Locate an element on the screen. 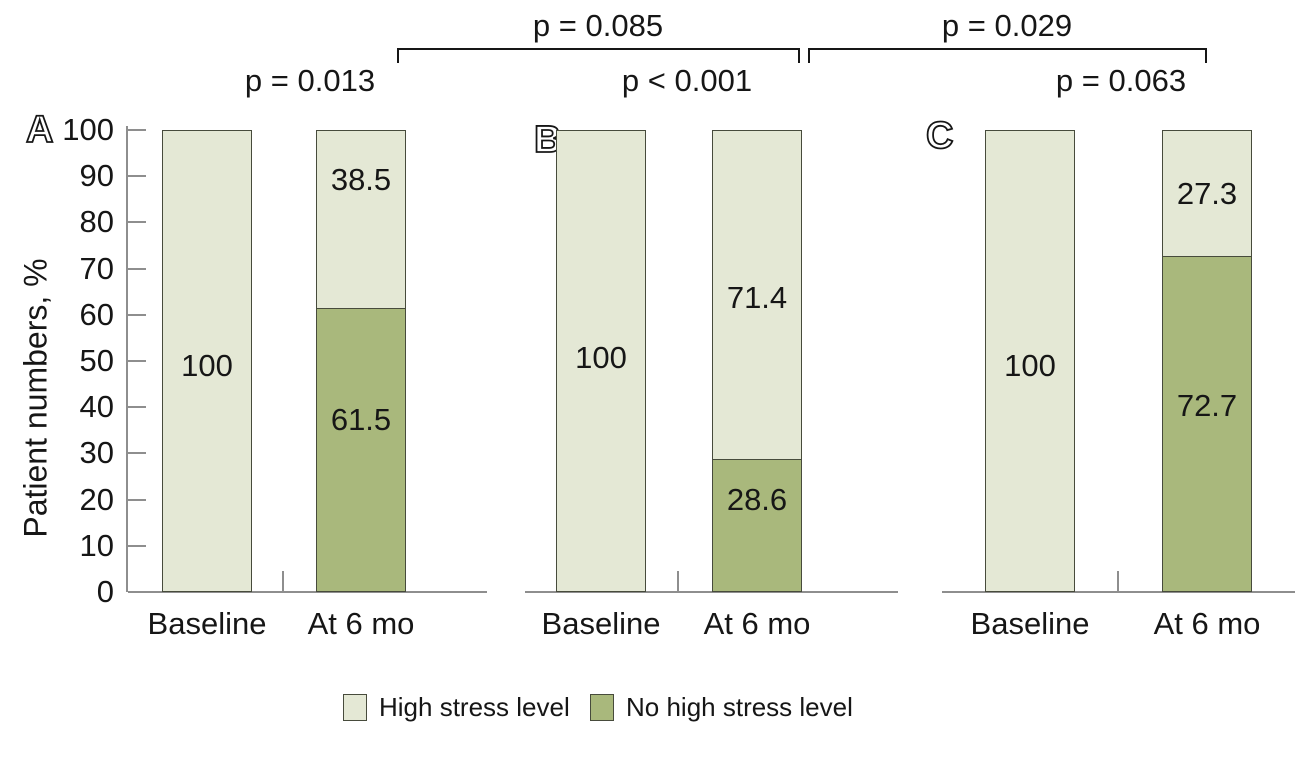  x-label-b-at6mo: At 6 mo is located at coordinates (757, 623).